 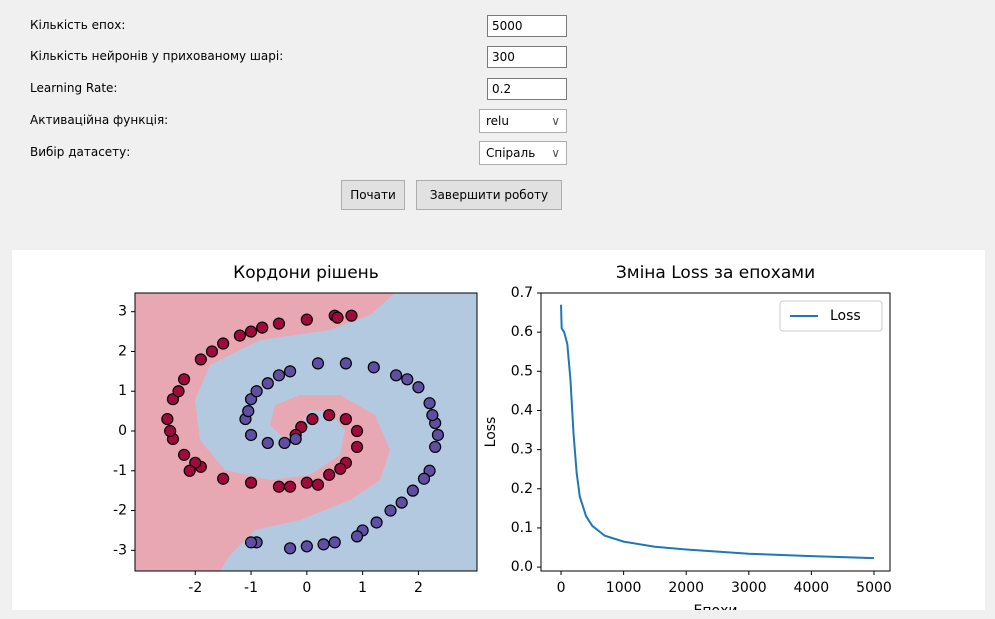 What do you see at coordinates (749, 588) in the screenshot?
I see `x-tick-label: 3000` at bounding box center [749, 588].